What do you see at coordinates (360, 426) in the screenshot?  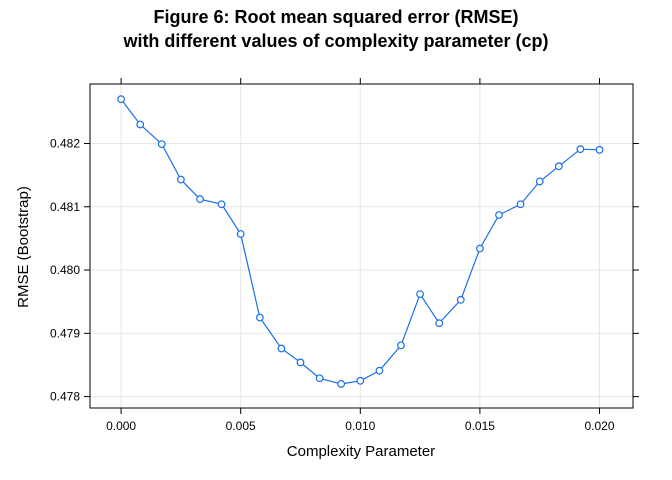 I see `x-tick-label: 0.010` at bounding box center [360, 426].